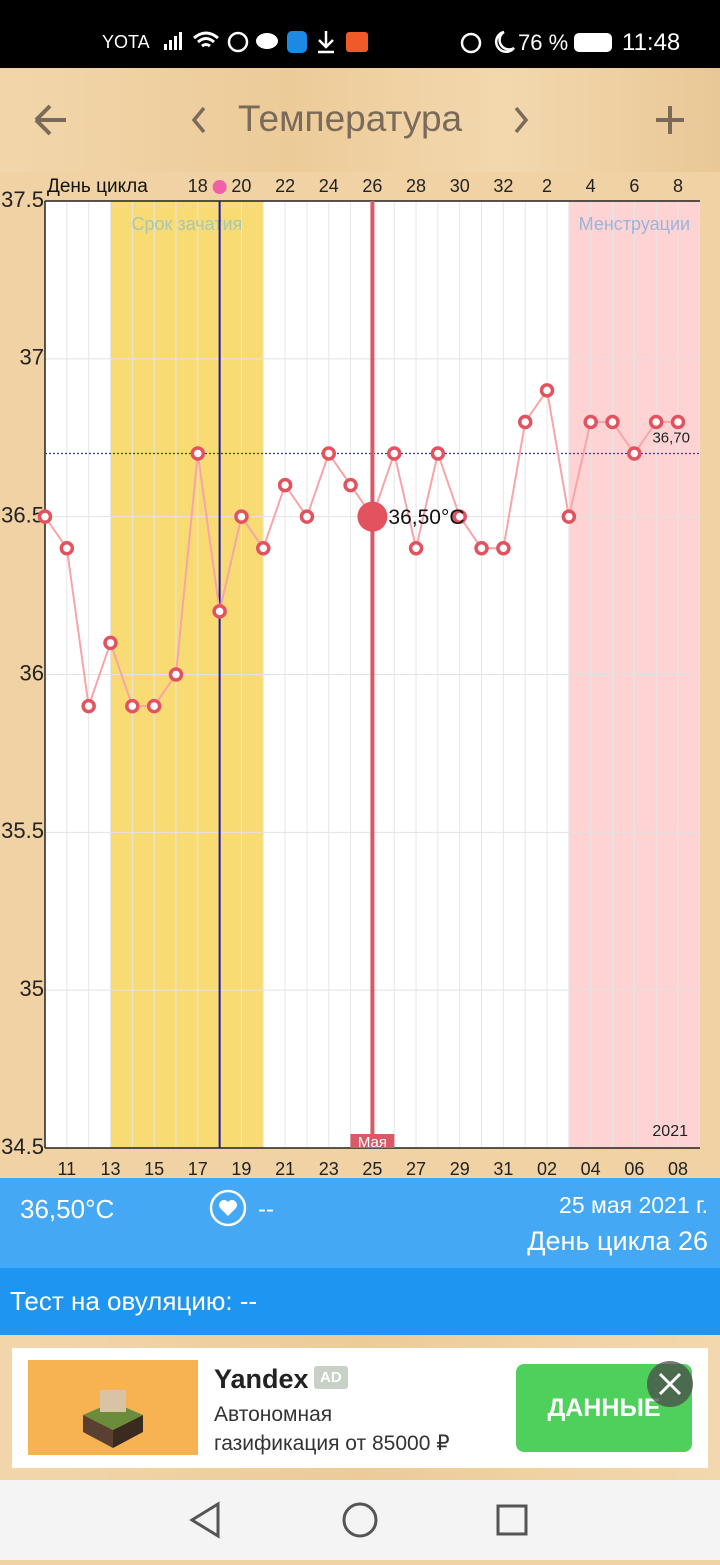 Image resolution: width=720 pixels, height=1565 pixels. Describe the element at coordinates (32, 357) in the screenshot. I see `y-tick-label: 37` at that location.